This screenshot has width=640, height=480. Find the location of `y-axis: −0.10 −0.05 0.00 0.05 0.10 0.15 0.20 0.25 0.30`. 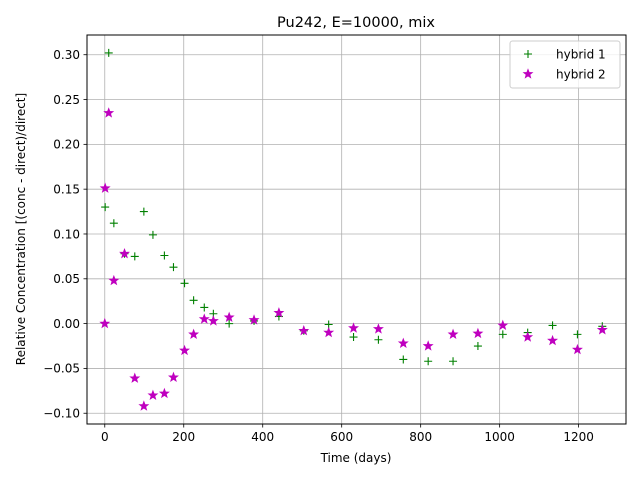

y-axis: −0.10 −0.05 0.00 0.05 0.10 0.15 0.20 0.25 0.30 is located at coordinates (65, 234).